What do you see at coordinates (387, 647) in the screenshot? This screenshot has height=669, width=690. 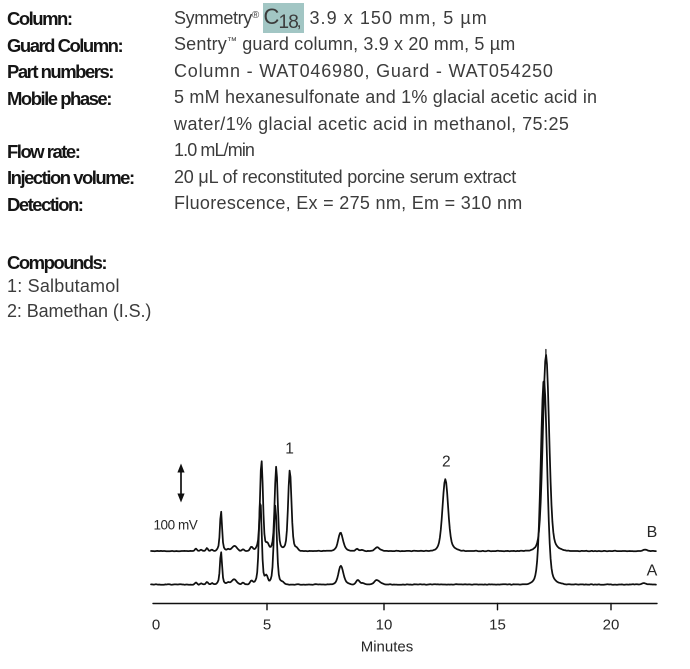 I see `svg-text: Minutes` at bounding box center [387, 647].